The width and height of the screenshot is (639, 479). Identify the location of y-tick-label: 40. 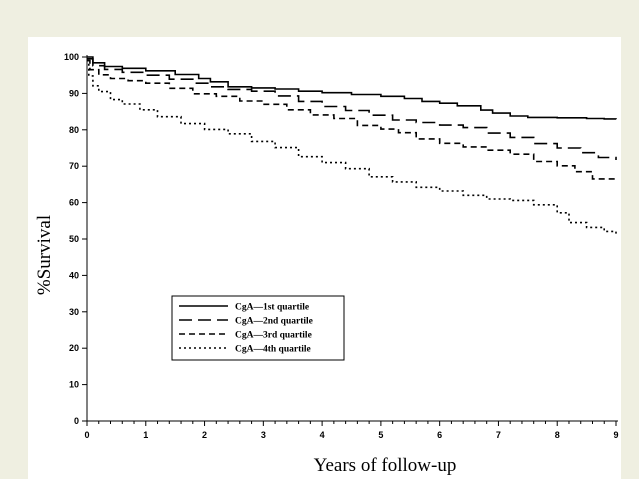
(74, 275).